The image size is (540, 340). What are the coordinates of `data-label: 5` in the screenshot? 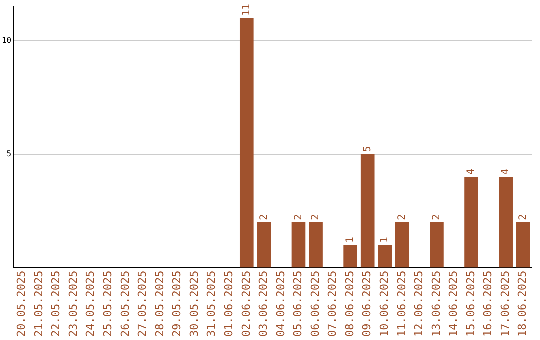 It's located at (368, 149).